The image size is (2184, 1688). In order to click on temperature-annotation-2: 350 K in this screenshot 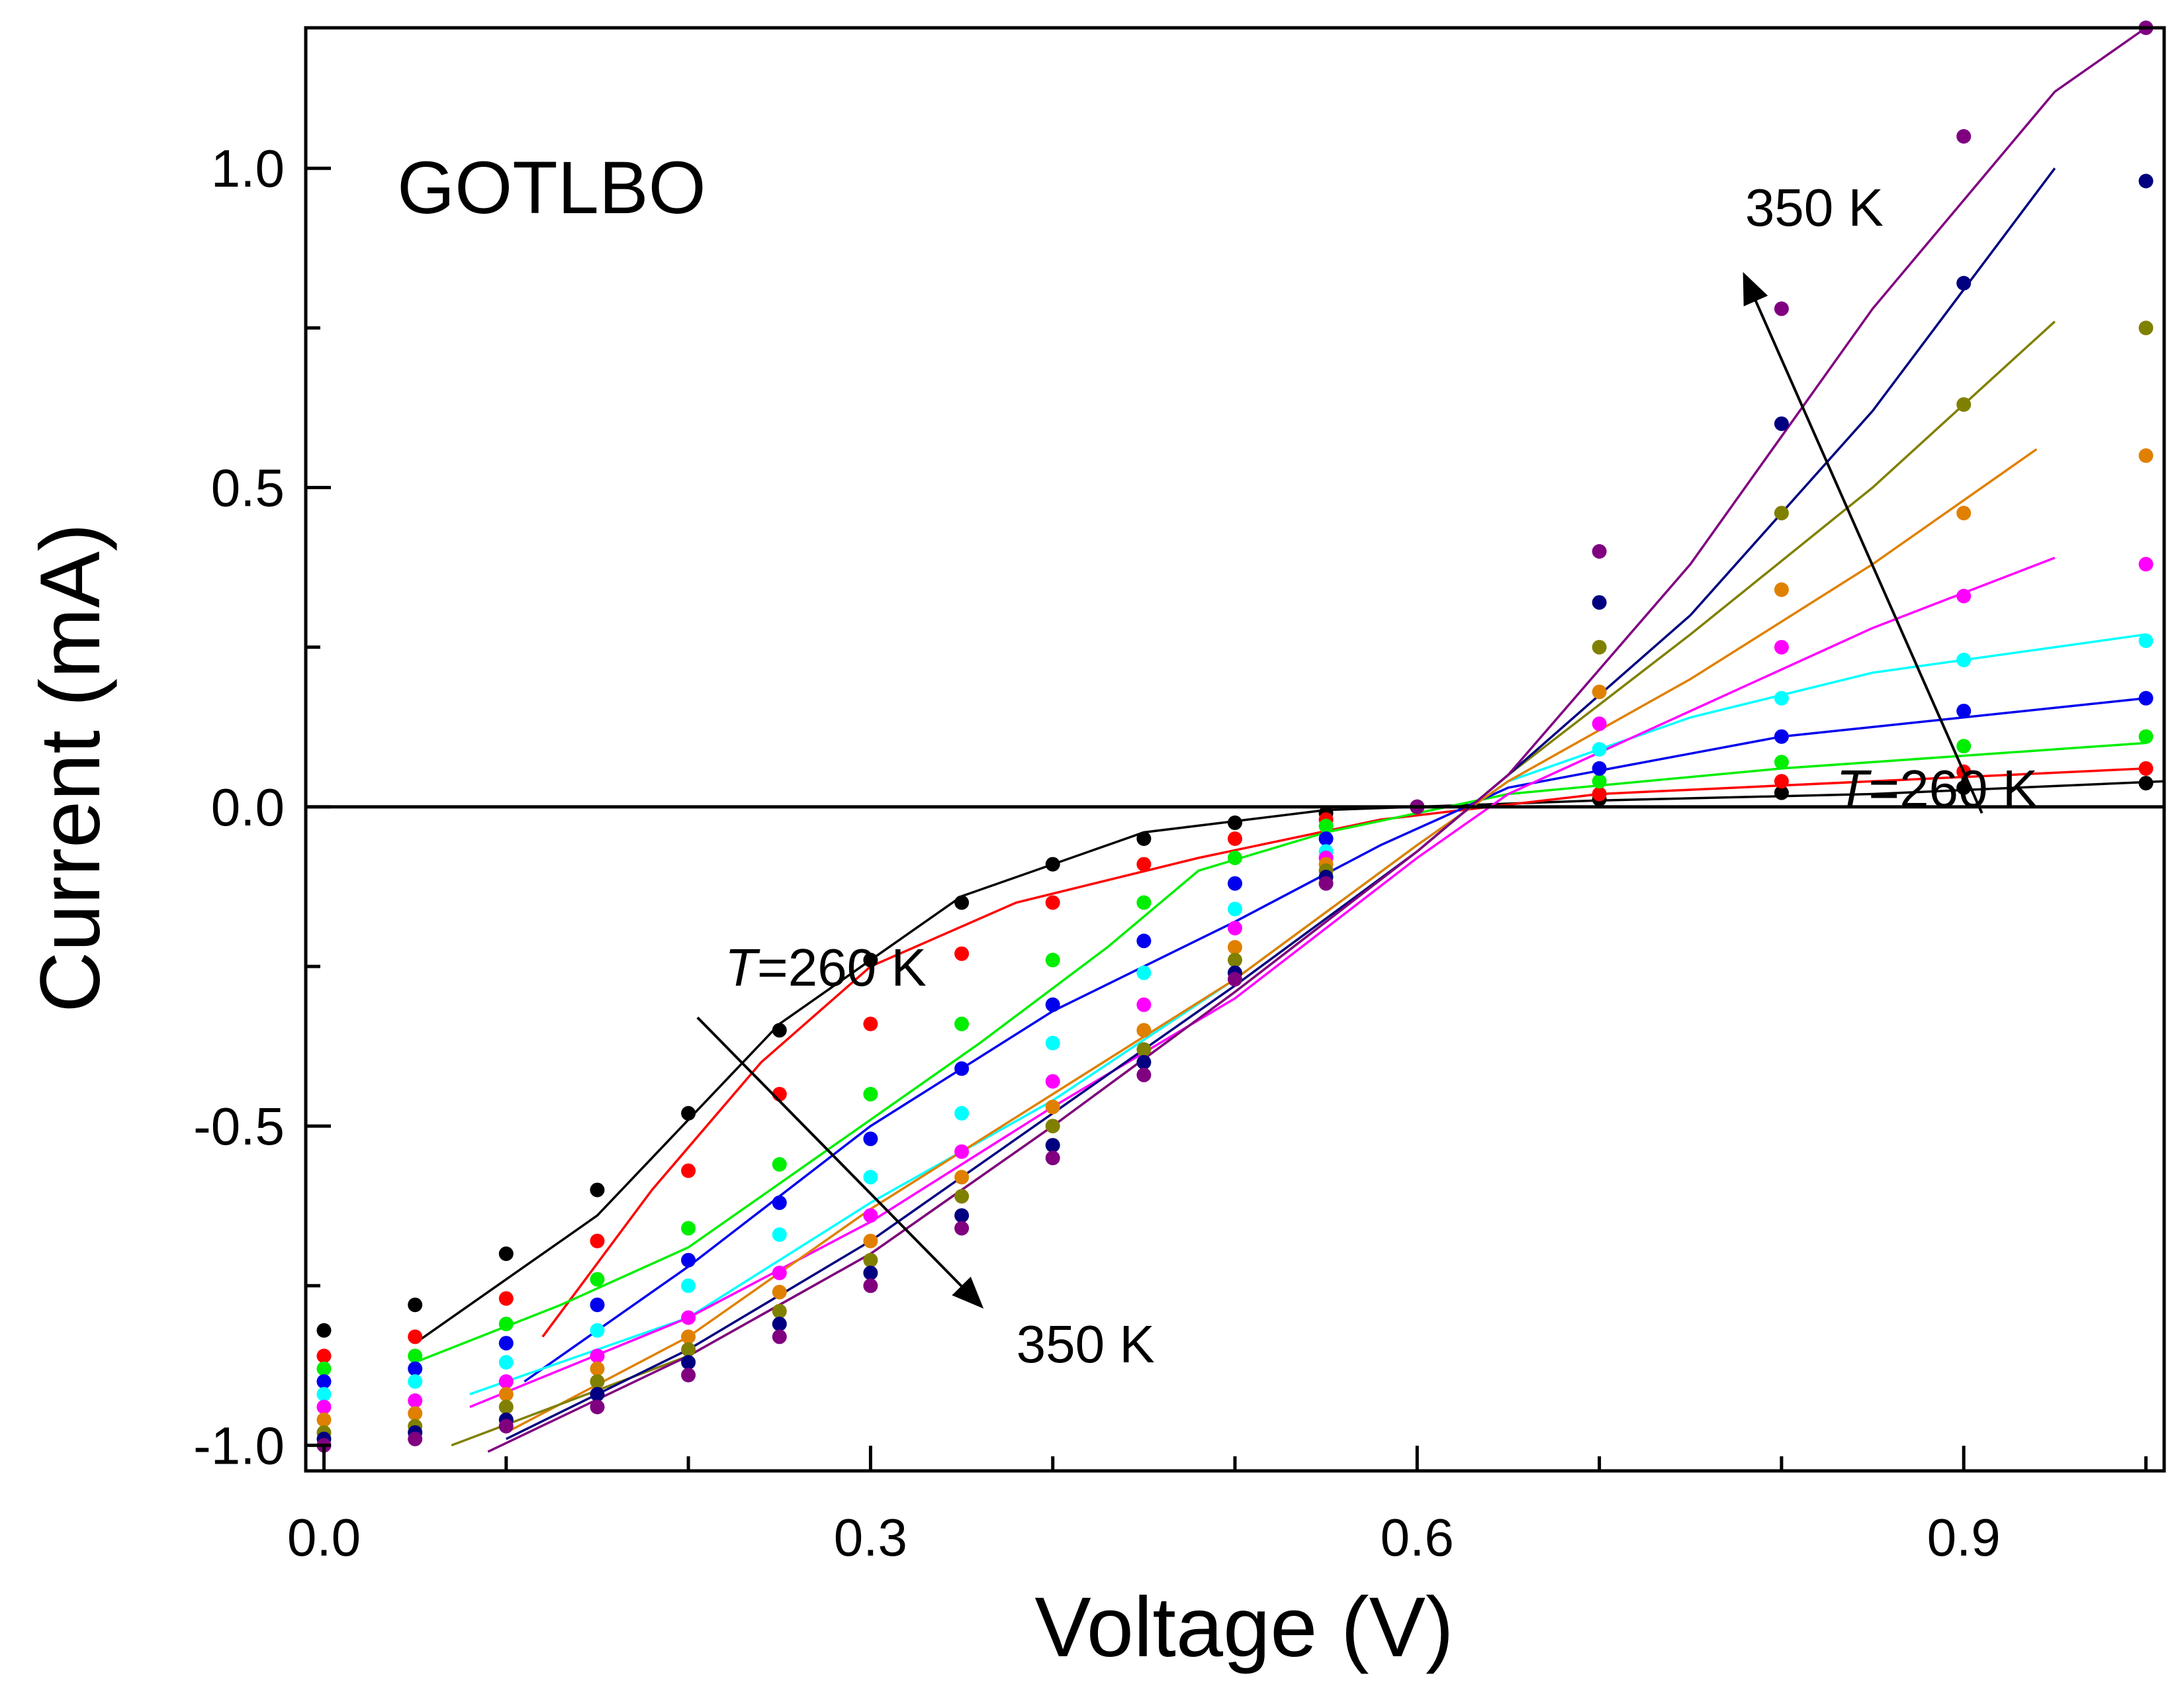, I will do `click(1086, 1344)`.